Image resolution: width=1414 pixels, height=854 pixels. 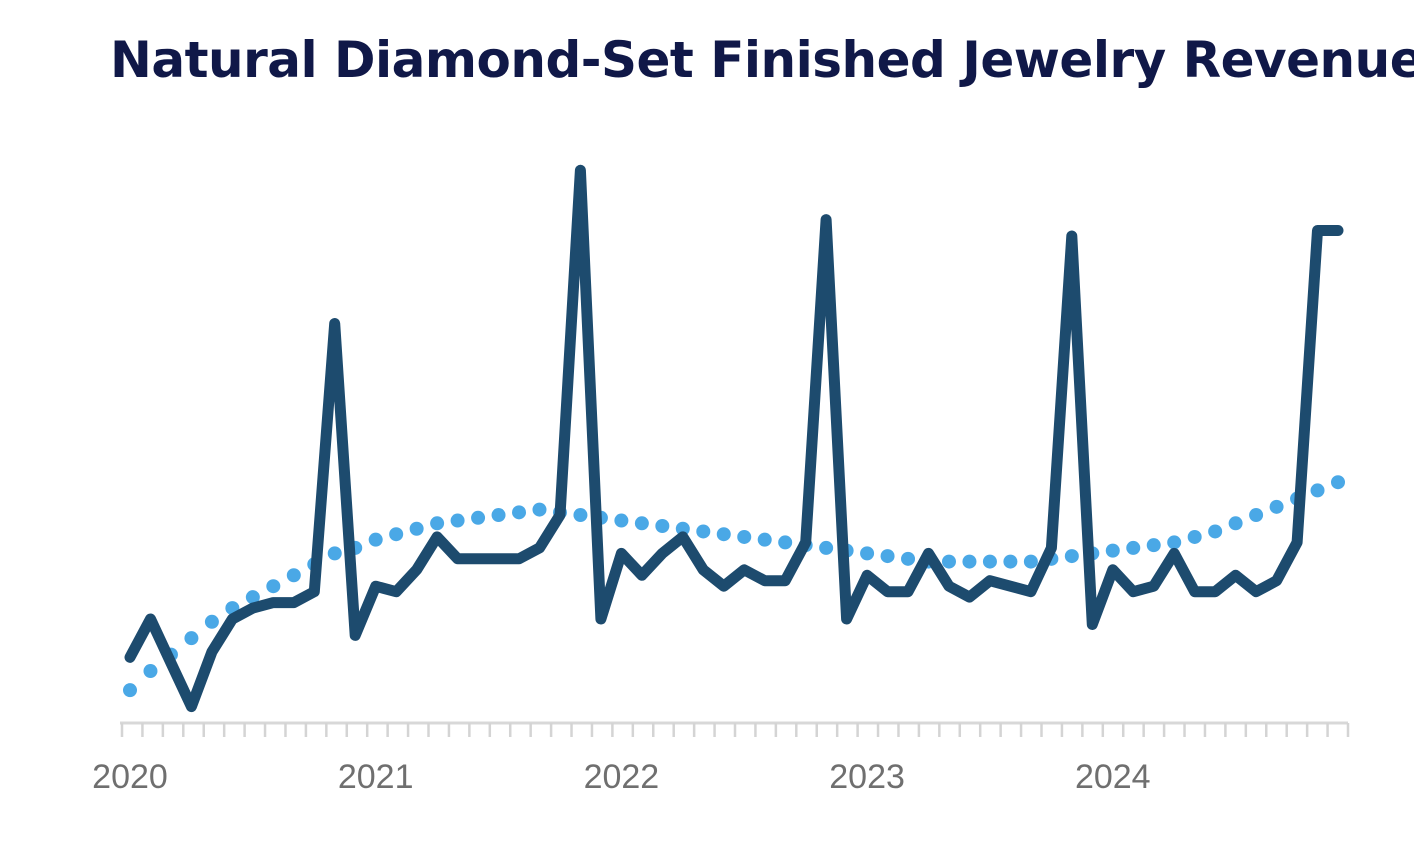 I want to click on x-tick-label: 2021, so click(x=376, y=777).